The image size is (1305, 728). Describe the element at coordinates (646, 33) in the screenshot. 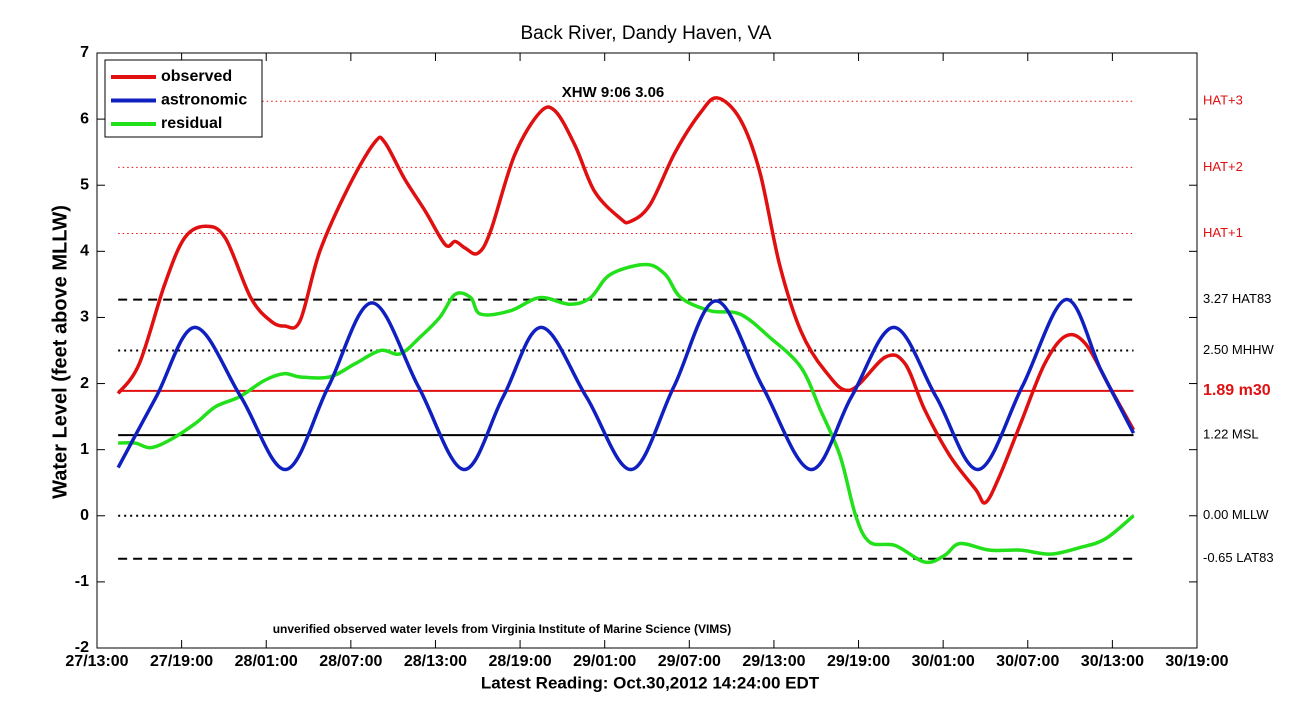

I see `chart-title: Back River, Dandy Haven, VA` at that location.